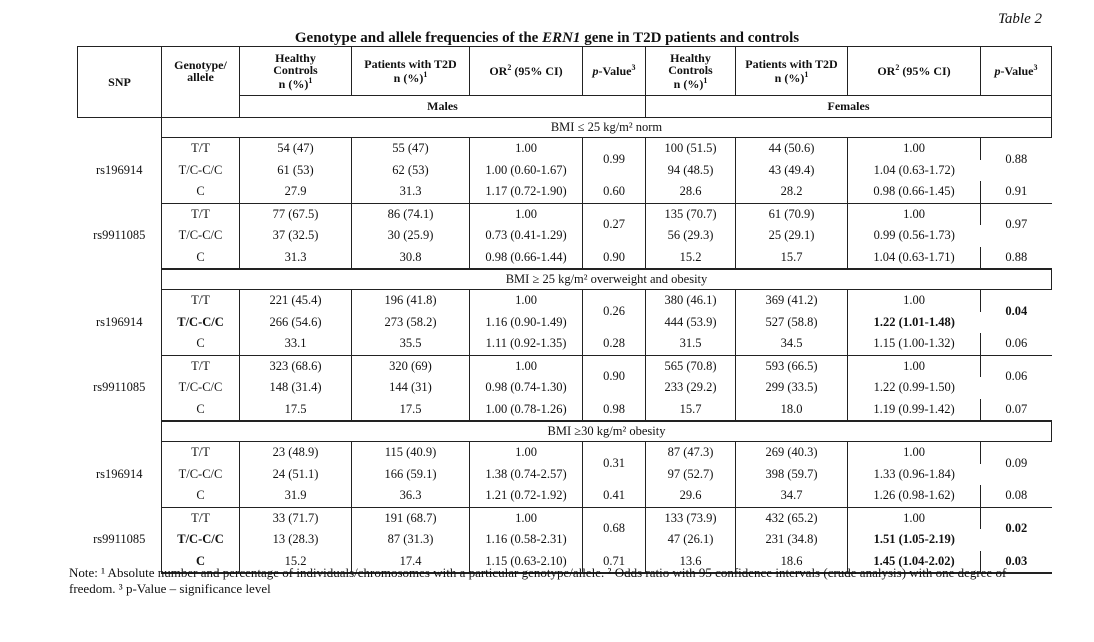 The width and height of the screenshot is (1094, 642). What do you see at coordinates (410, 388) in the screenshot?
I see `cell-pm: 144 (31)` at bounding box center [410, 388].